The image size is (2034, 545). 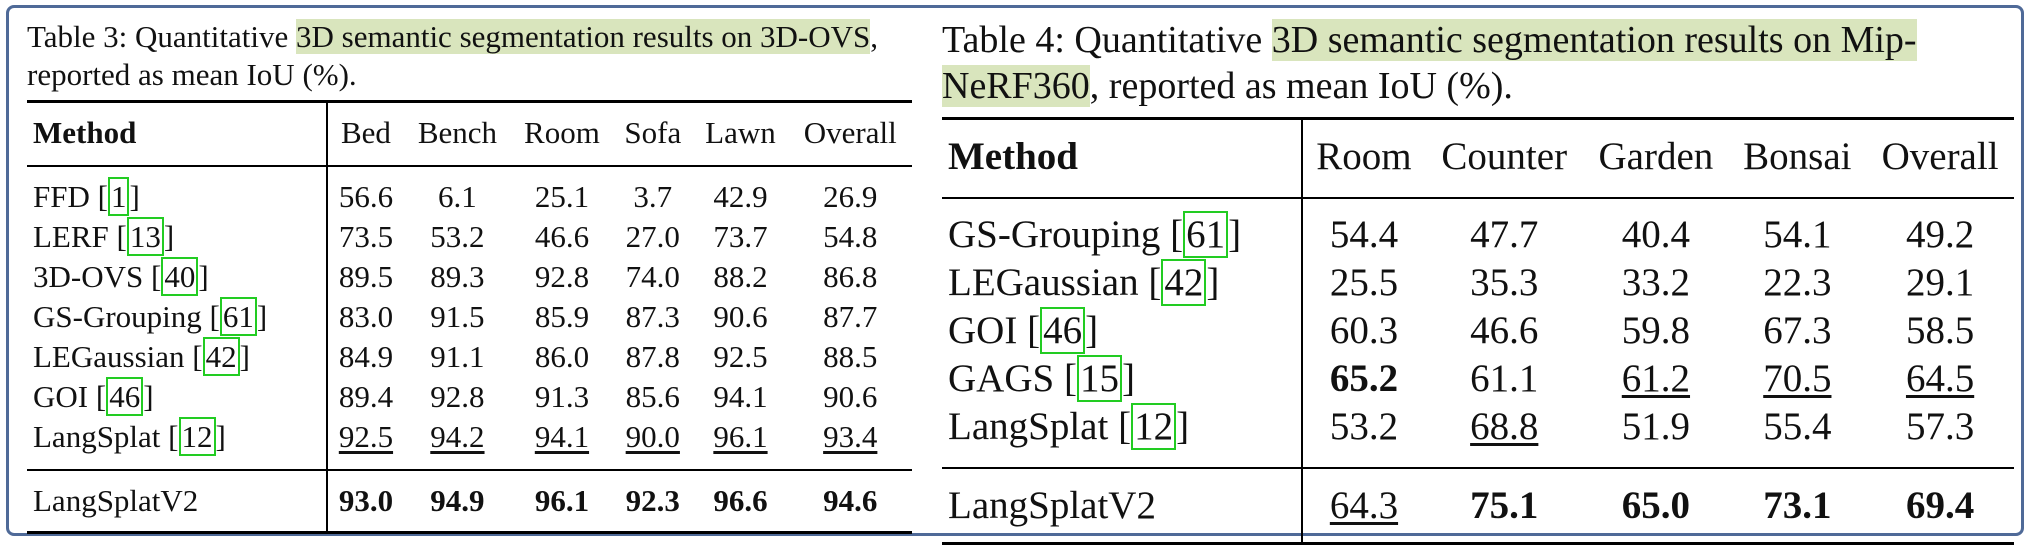 I want to click on value-cell: 55.4, so click(x=1797, y=427).